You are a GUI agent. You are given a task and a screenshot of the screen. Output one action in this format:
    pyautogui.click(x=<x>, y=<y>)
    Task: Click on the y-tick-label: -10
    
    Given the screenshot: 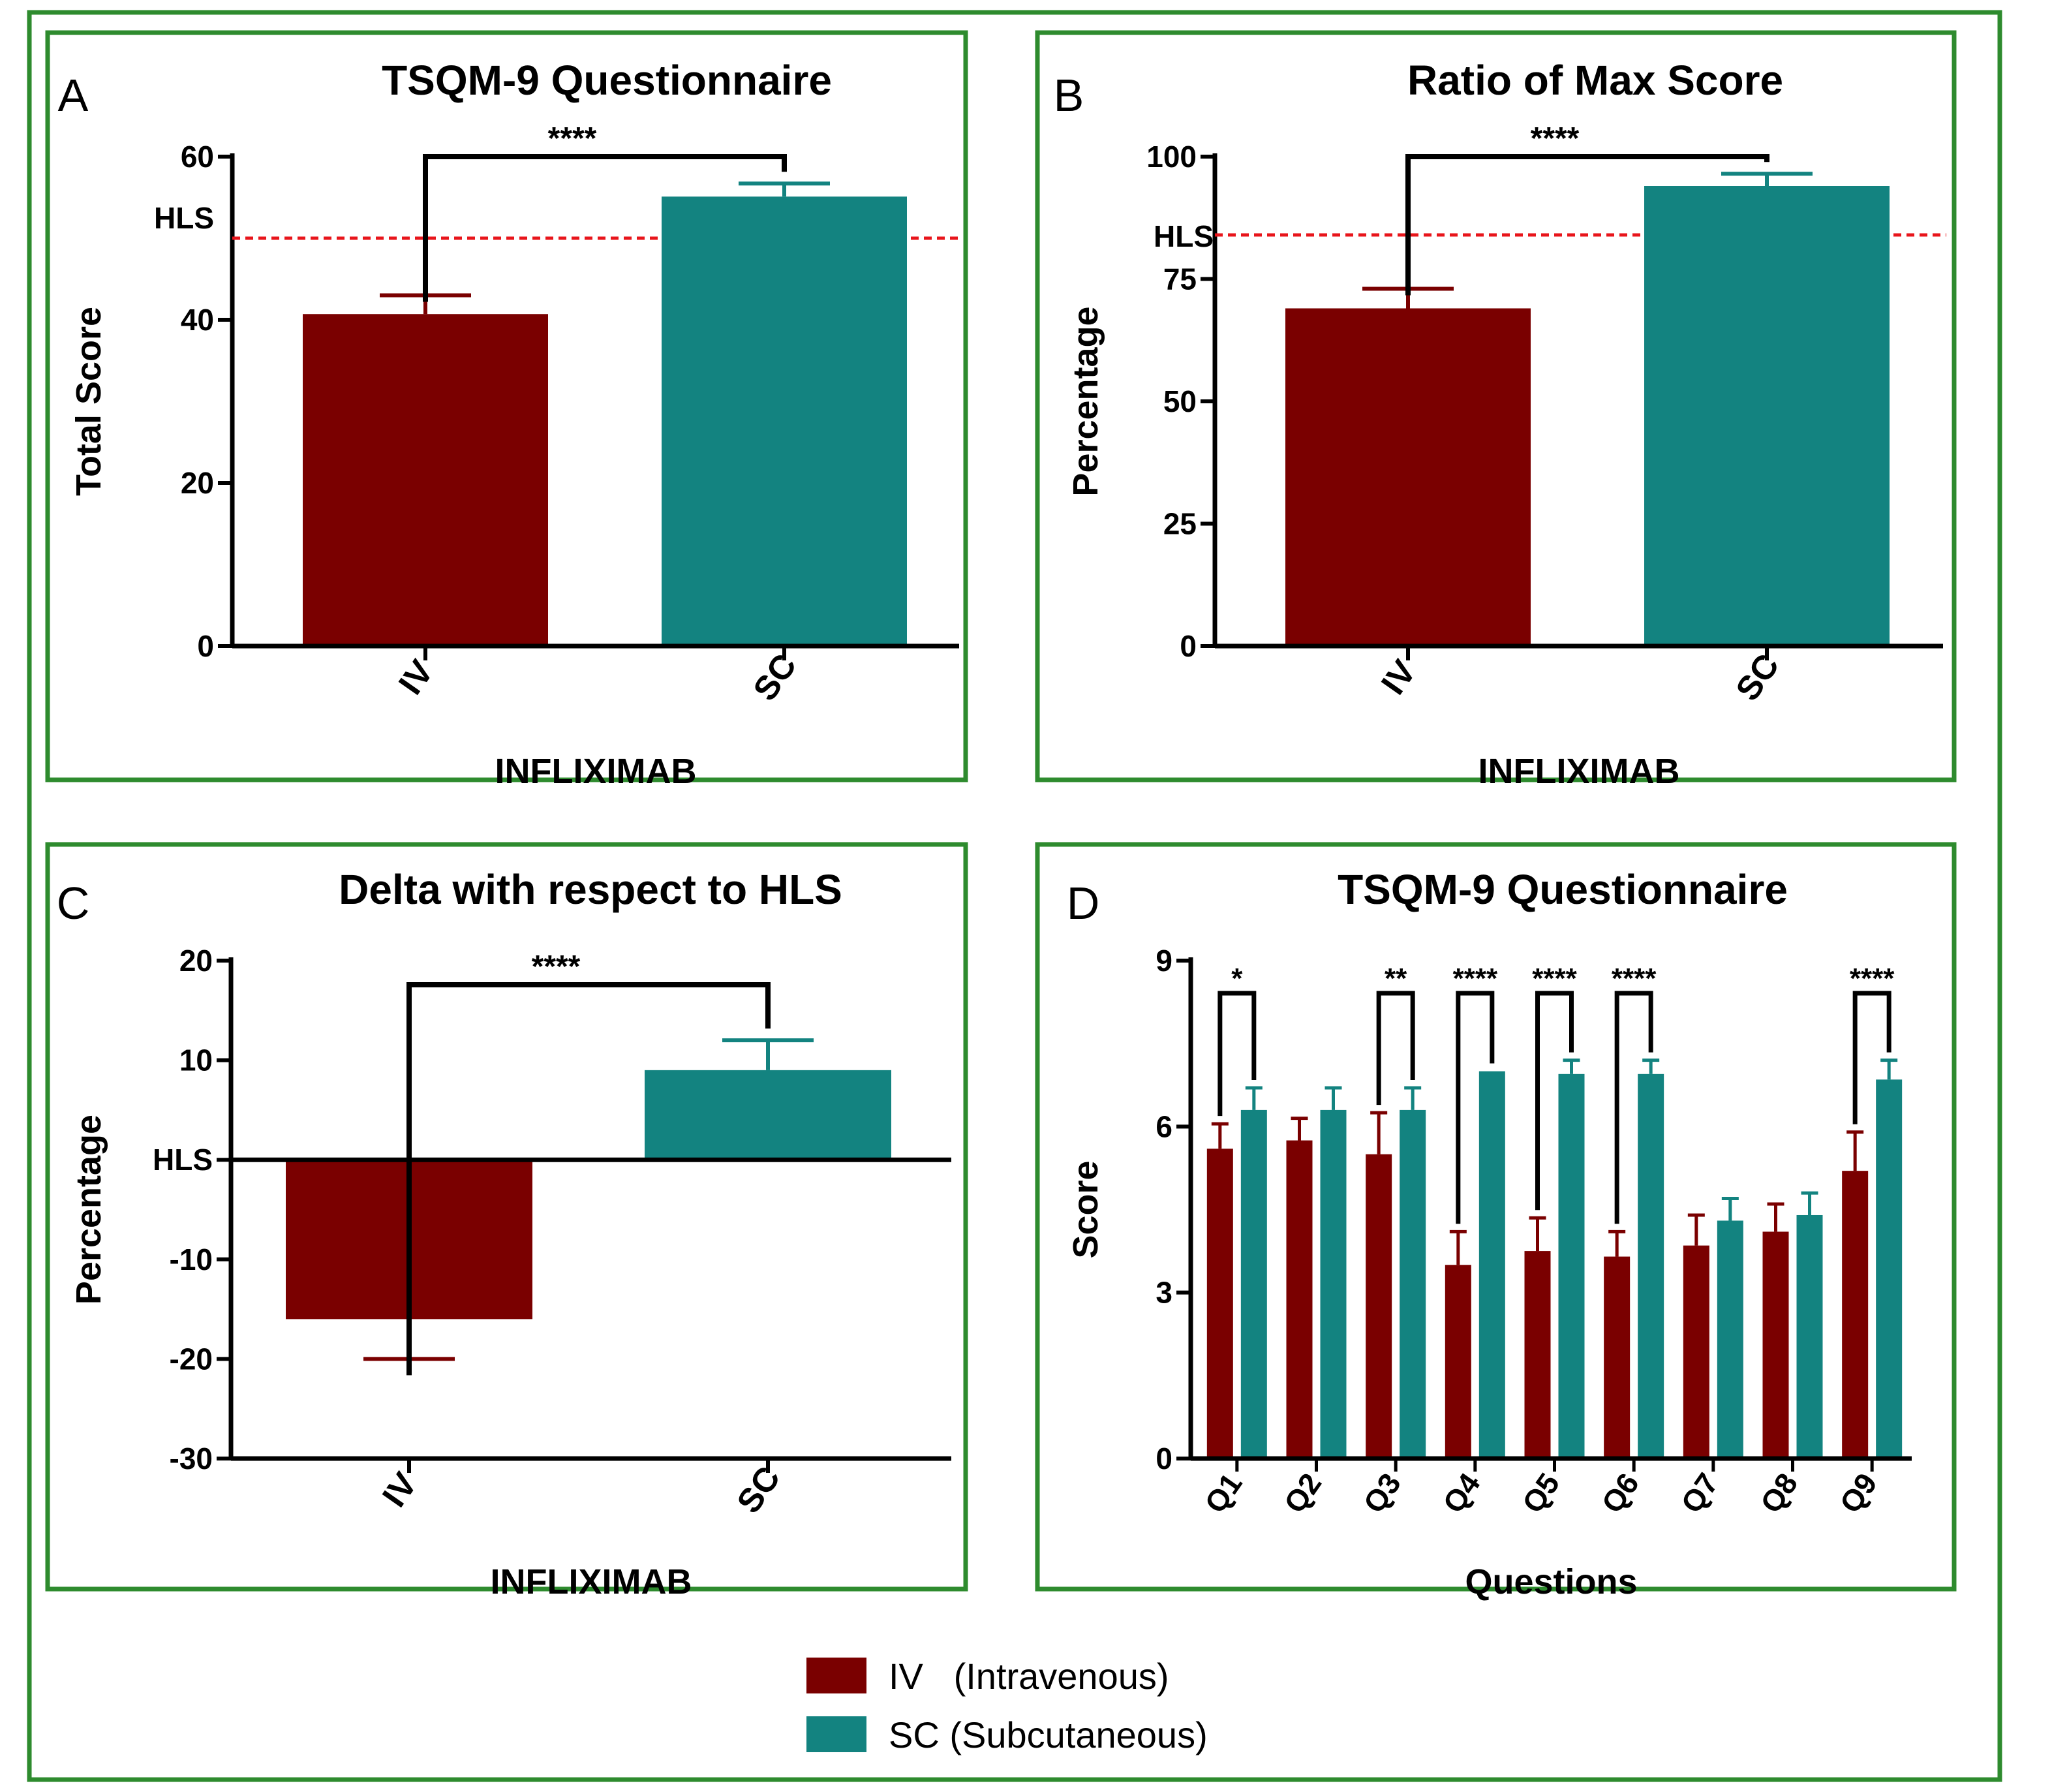 What is the action you would take?
    pyautogui.click(x=191, y=1259)
    